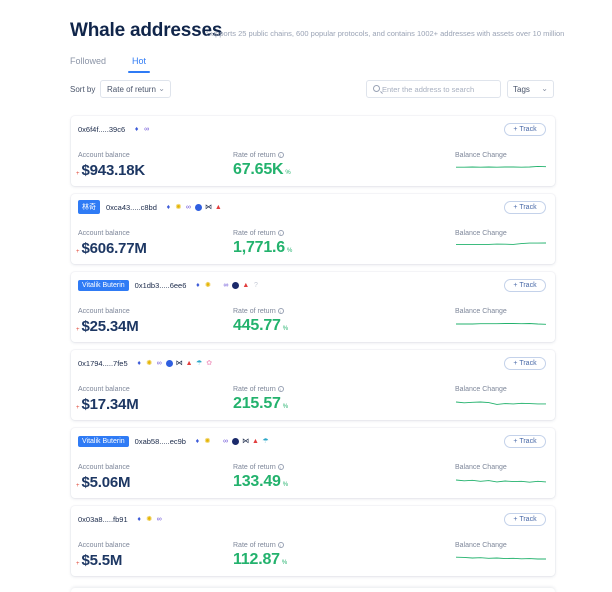 The height and width of the screenshot is (592, 612). I want to click on tab-active-indicator, so click(139, 72).